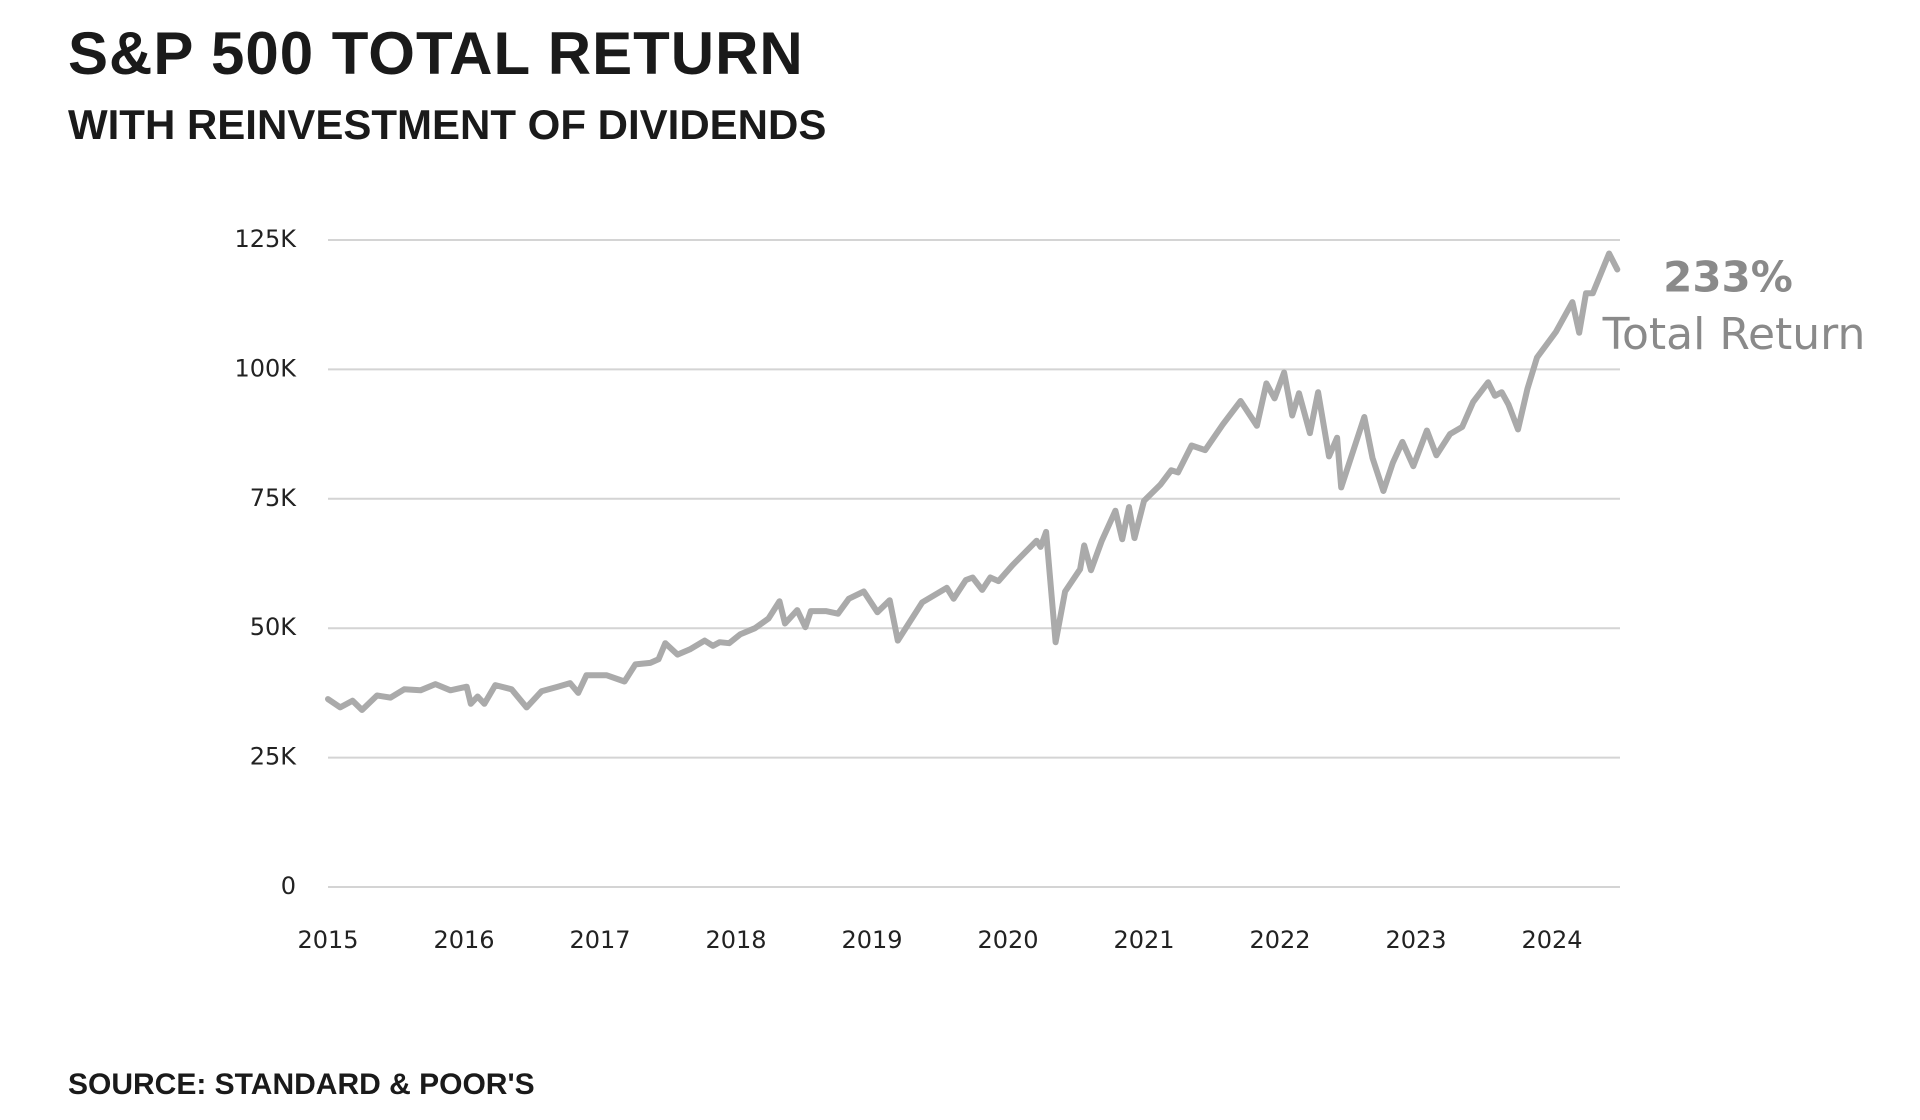 The image size is (1920, 1120). What do you see at coordinates (1279, 940) in the screenshot?
I see `x-tick-label: 2022` at bounding box center [1279, 940].